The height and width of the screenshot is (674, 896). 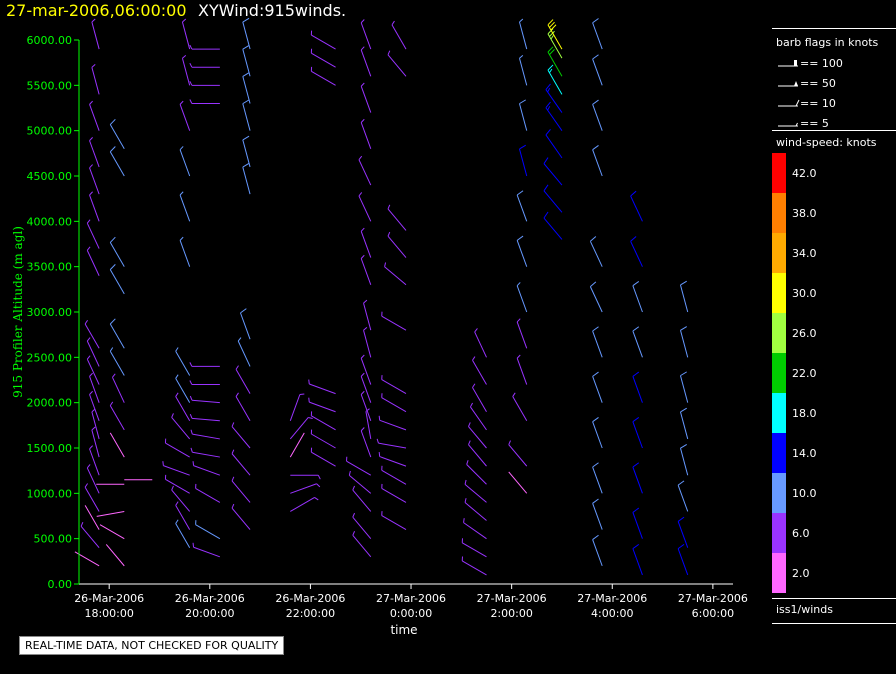 What do you see at coordinates (60, 584) in the screenshot?
I see `y-tick-label: 0.00` at bounding box center [60, 584].